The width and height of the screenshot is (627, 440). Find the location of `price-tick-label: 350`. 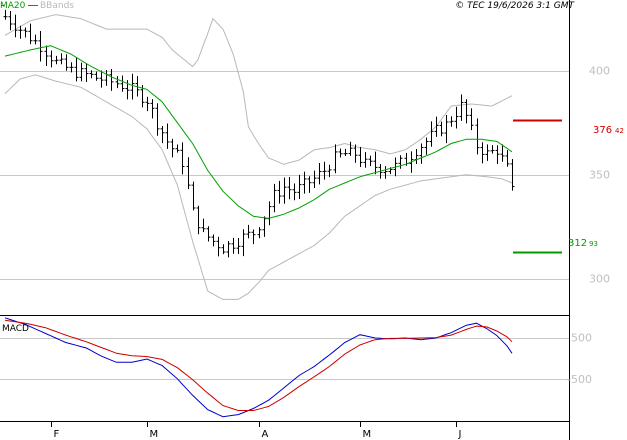

price-tick-label: 350 is located at coordinates (599, 175).